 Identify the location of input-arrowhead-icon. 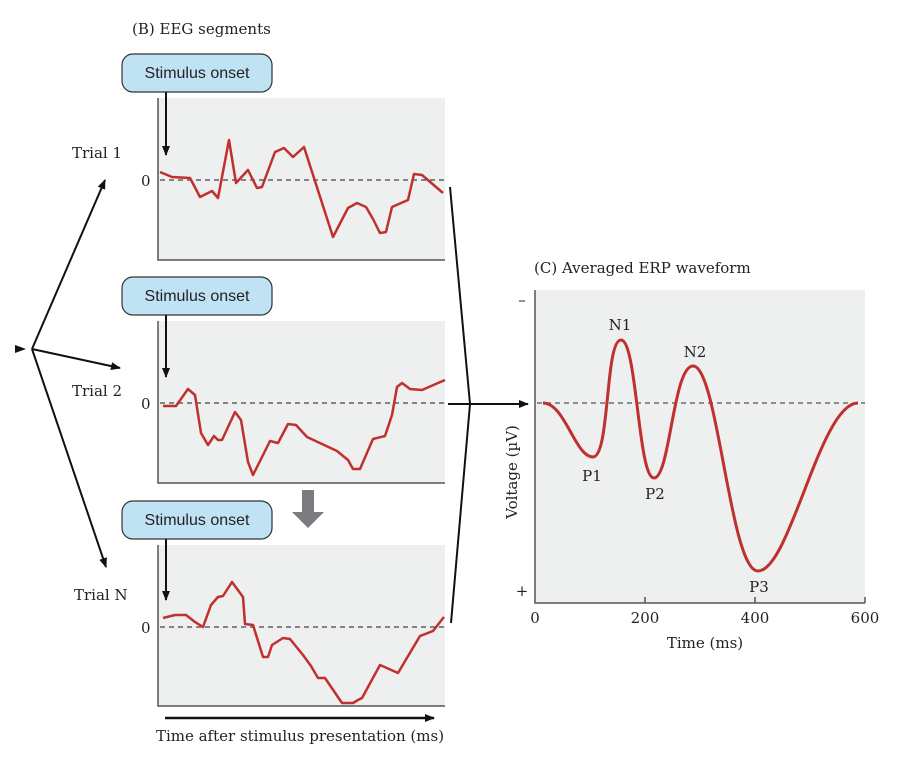
(20, 349).